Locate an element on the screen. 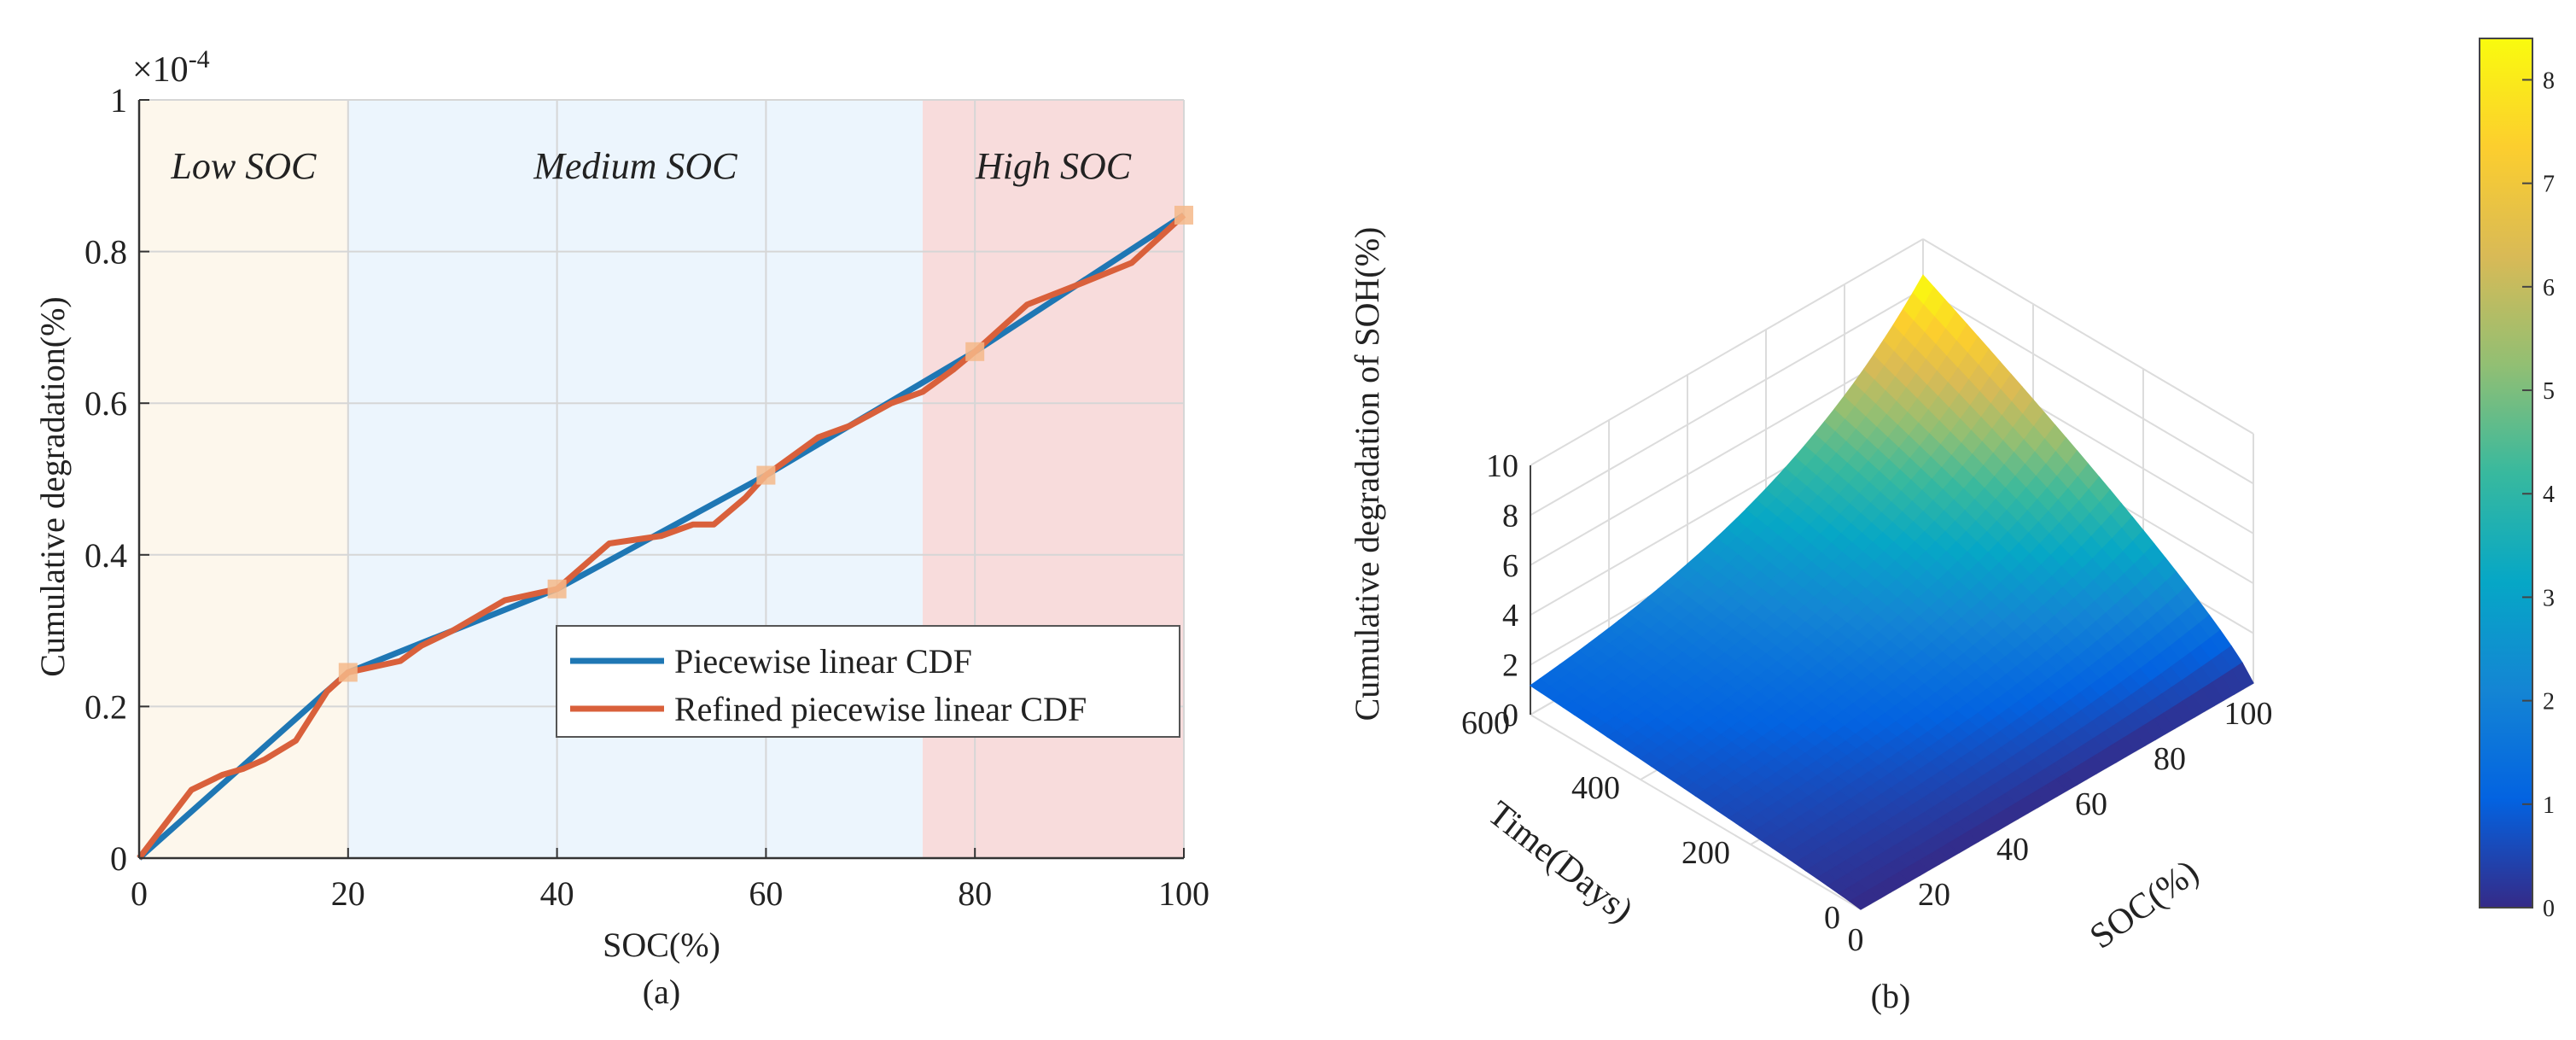 The height and width of the screenshot is (1040, 2576). region-label-2: High SOC is located at coordinates (1053, 166).